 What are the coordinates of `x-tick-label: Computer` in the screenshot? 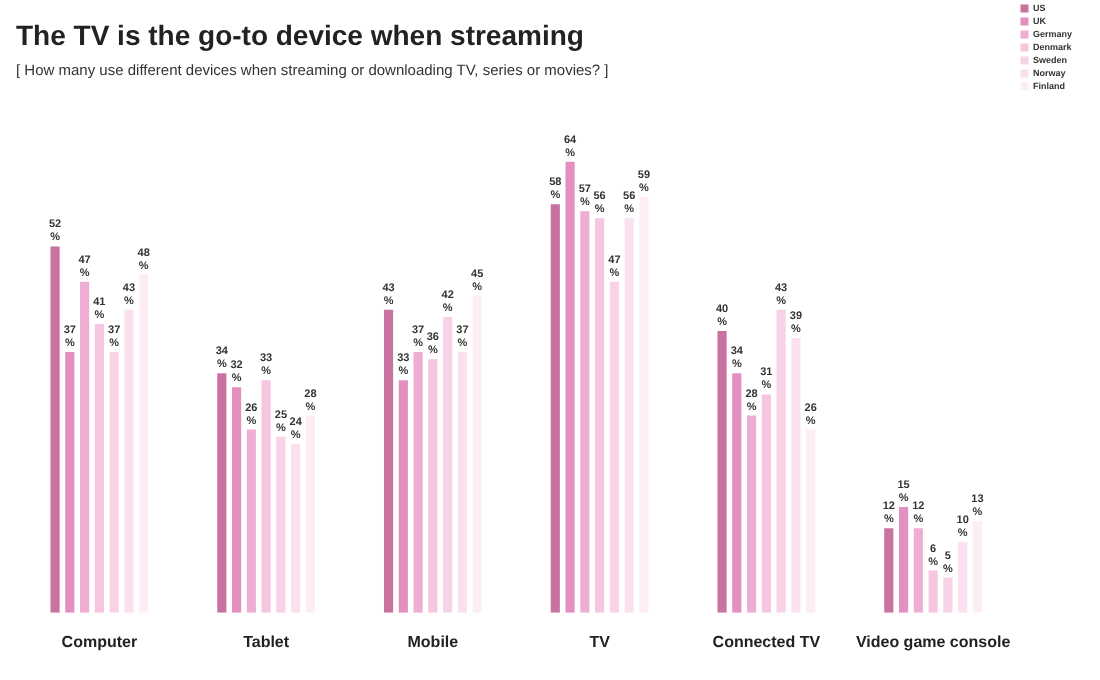 It's located at (99, 641).